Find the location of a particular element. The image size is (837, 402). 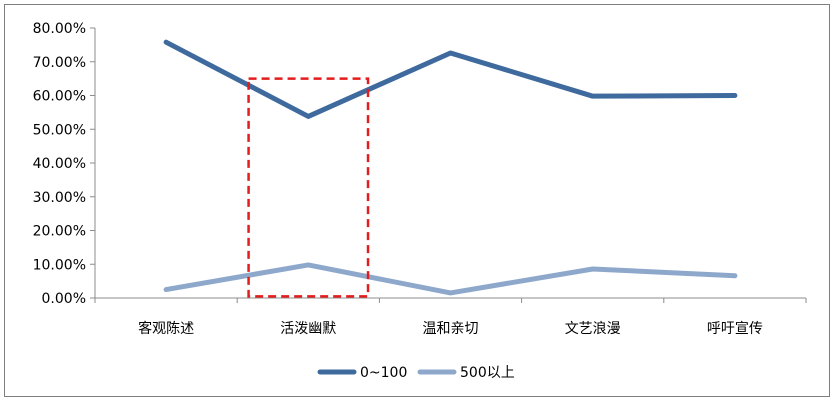

y-tick-label: 20.00% is located at coordinates (59, 232).